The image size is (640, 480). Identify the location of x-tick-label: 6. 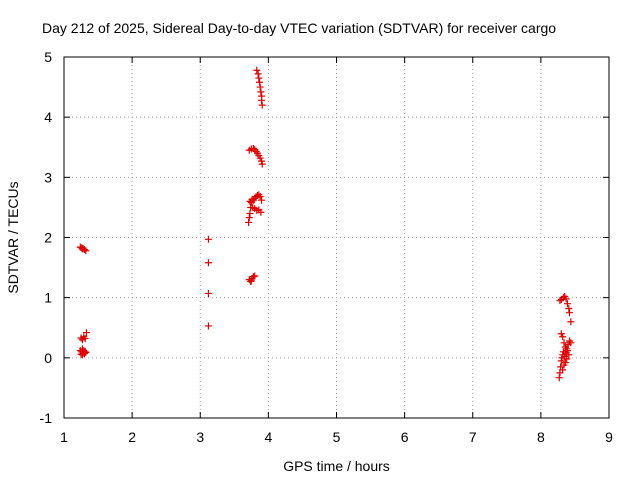
(405, 437).